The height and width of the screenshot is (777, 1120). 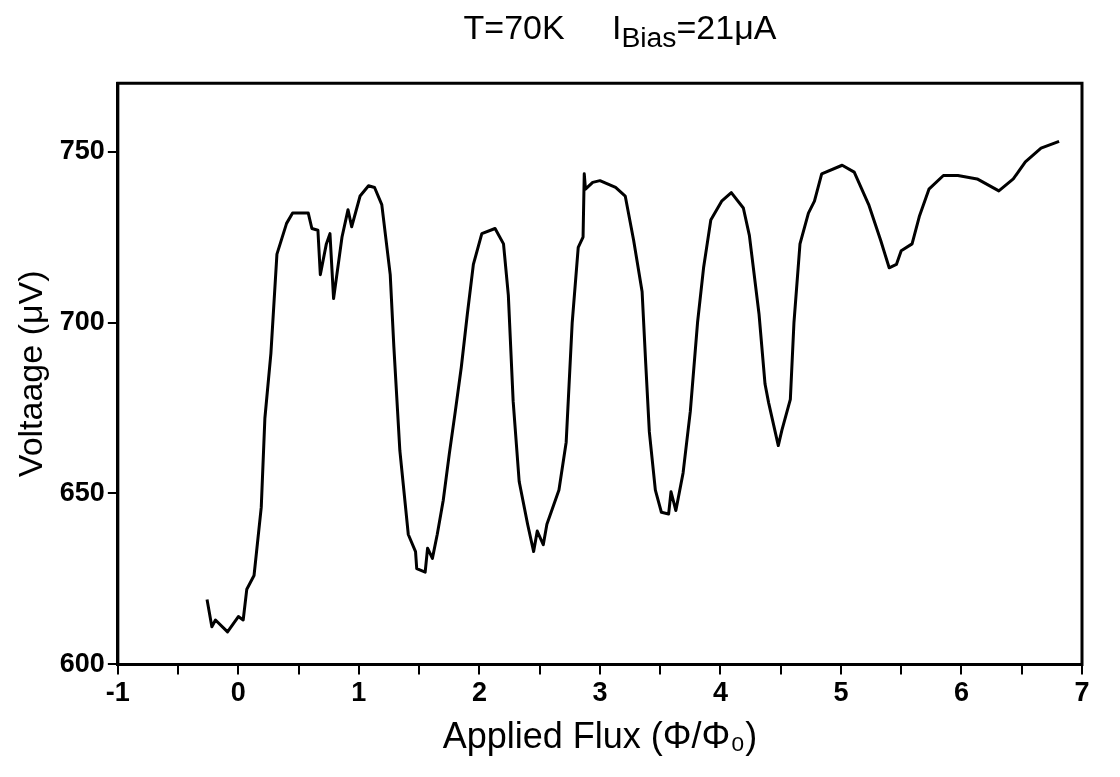 I want to click on x-tick-label: 4, so click(x=720, y=692).